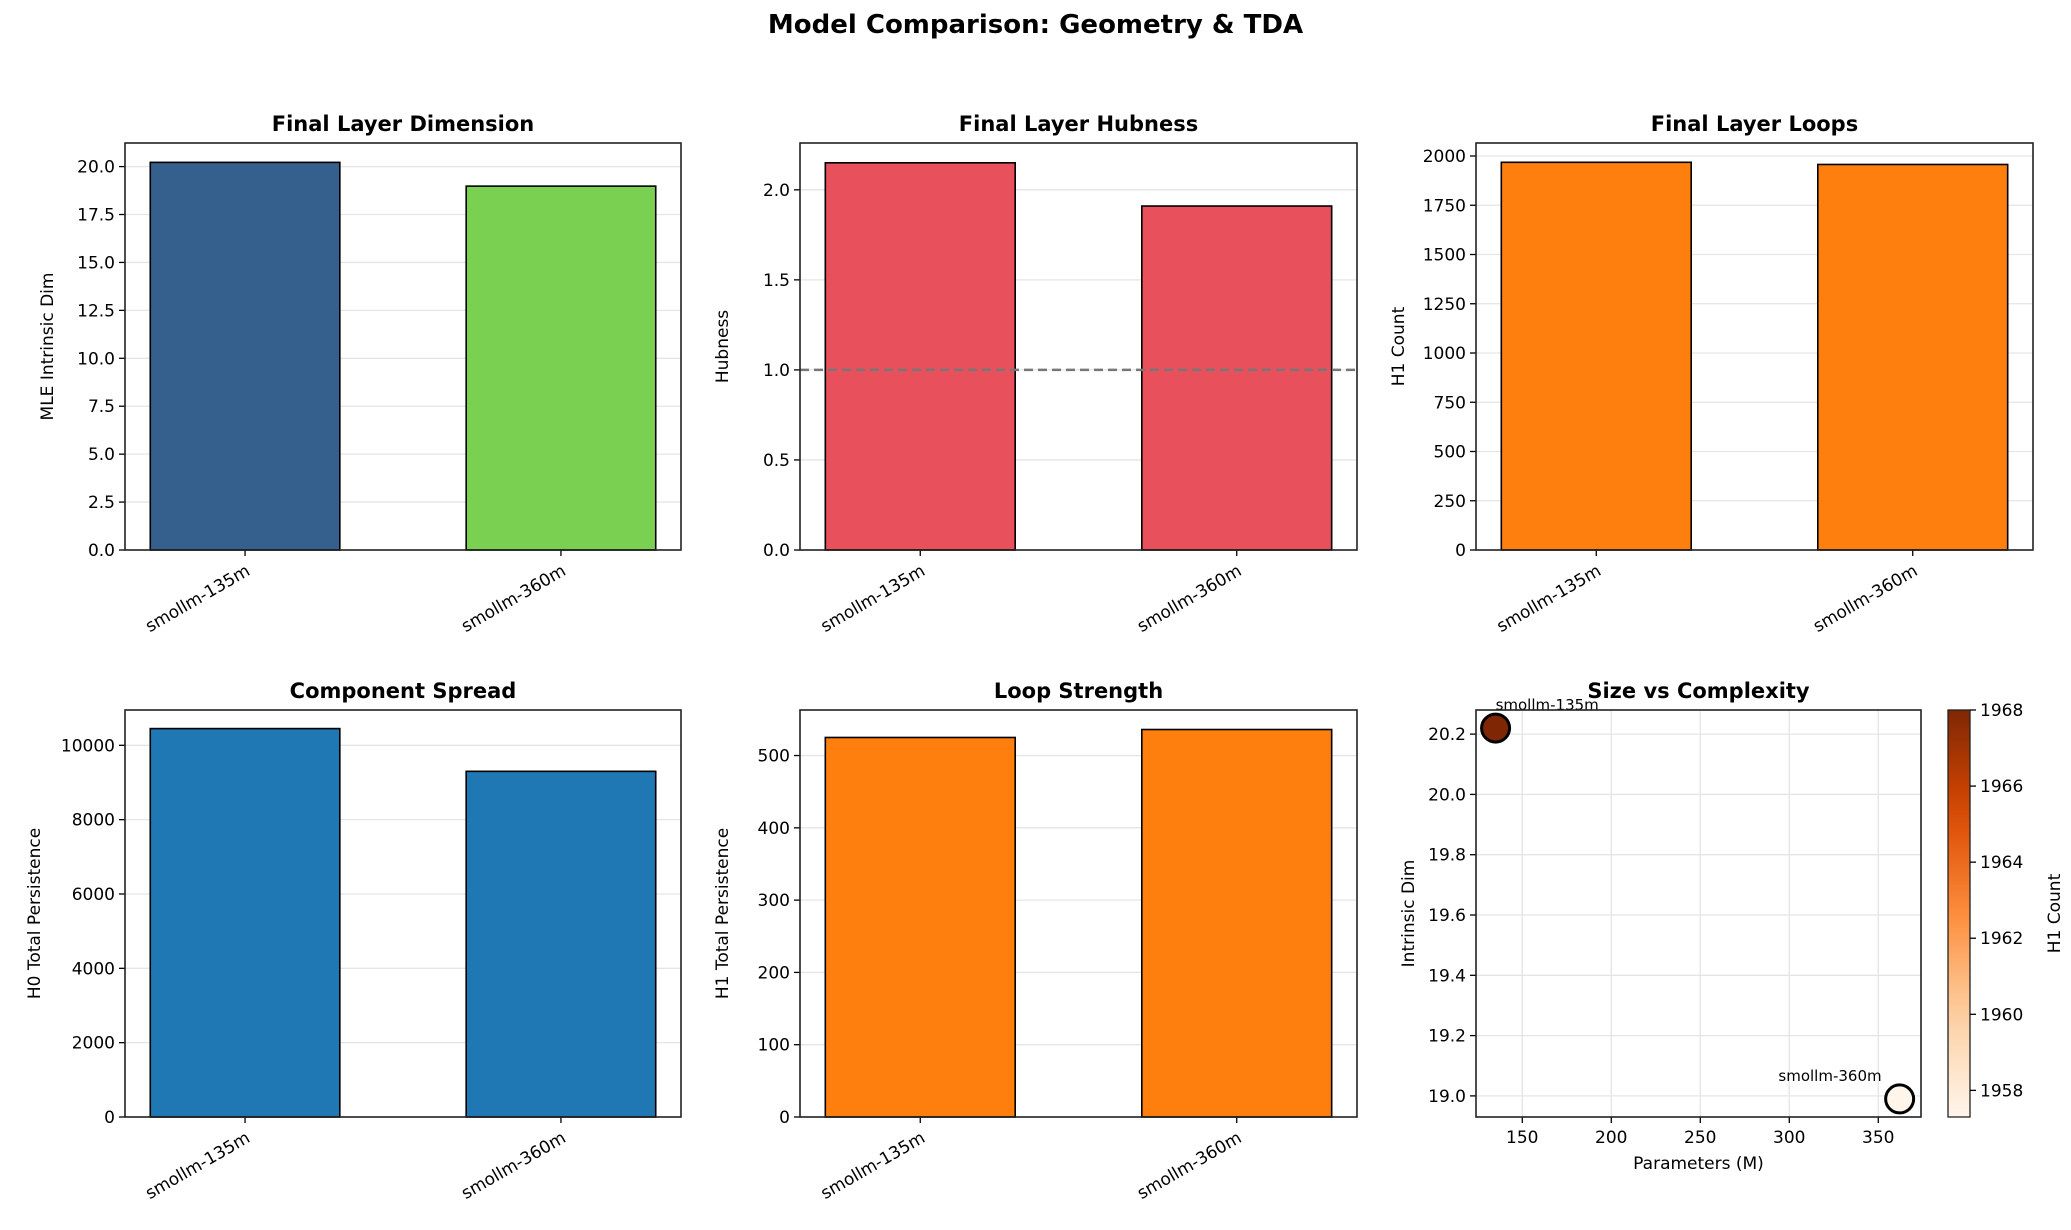 This screenshot has width=2071, height=1230. I want to click on point-label: smollm-135m, so click(1547, 705).